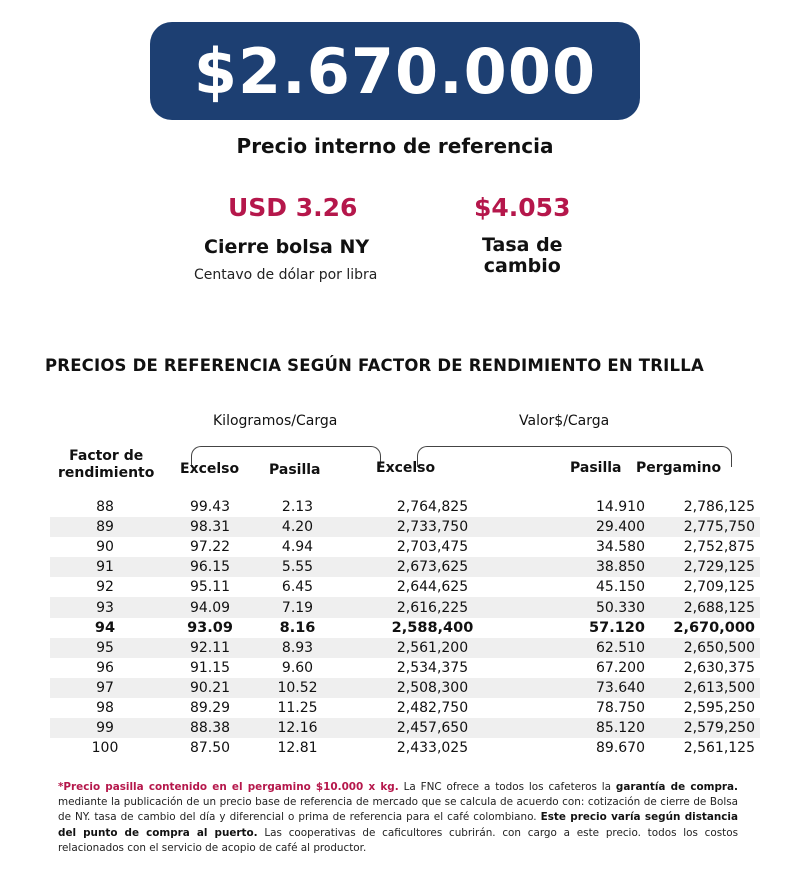  I want to click on price-label: Precio interno de referencia, so click(395, 146).